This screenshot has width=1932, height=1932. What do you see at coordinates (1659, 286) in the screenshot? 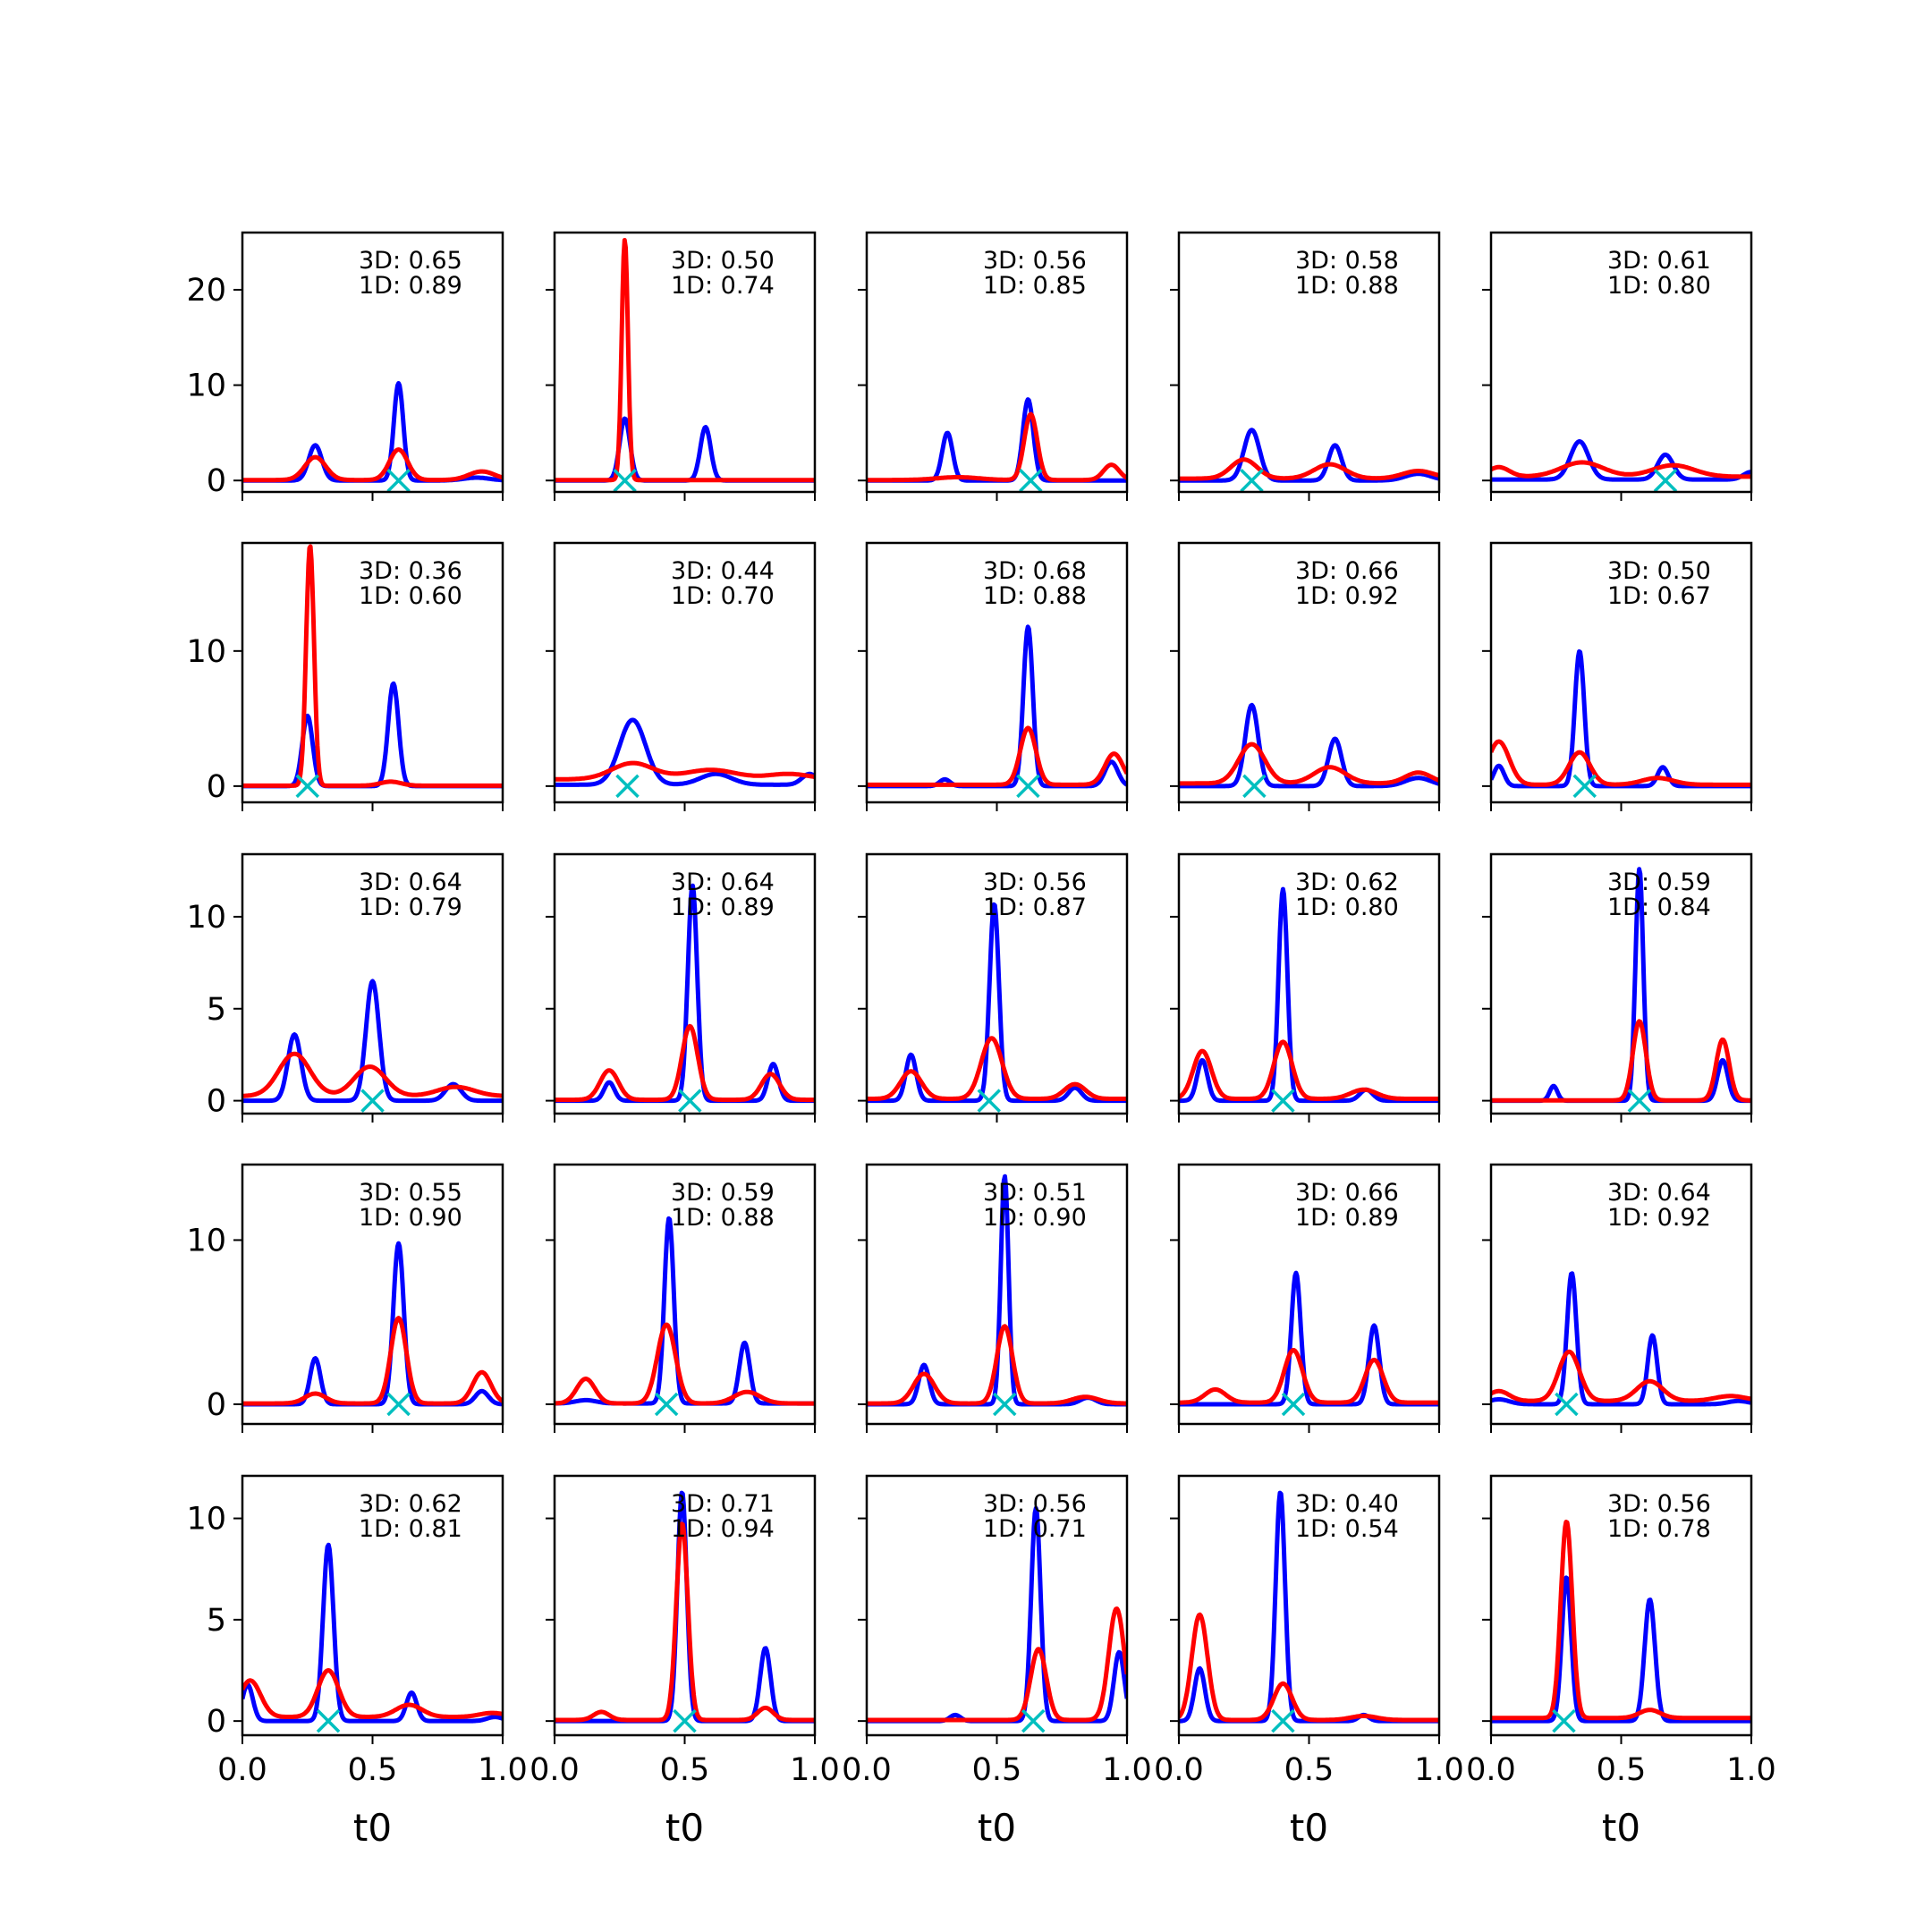
I see `annotation-1d: 1D: 0.80` at bounding box center [1659, 286].